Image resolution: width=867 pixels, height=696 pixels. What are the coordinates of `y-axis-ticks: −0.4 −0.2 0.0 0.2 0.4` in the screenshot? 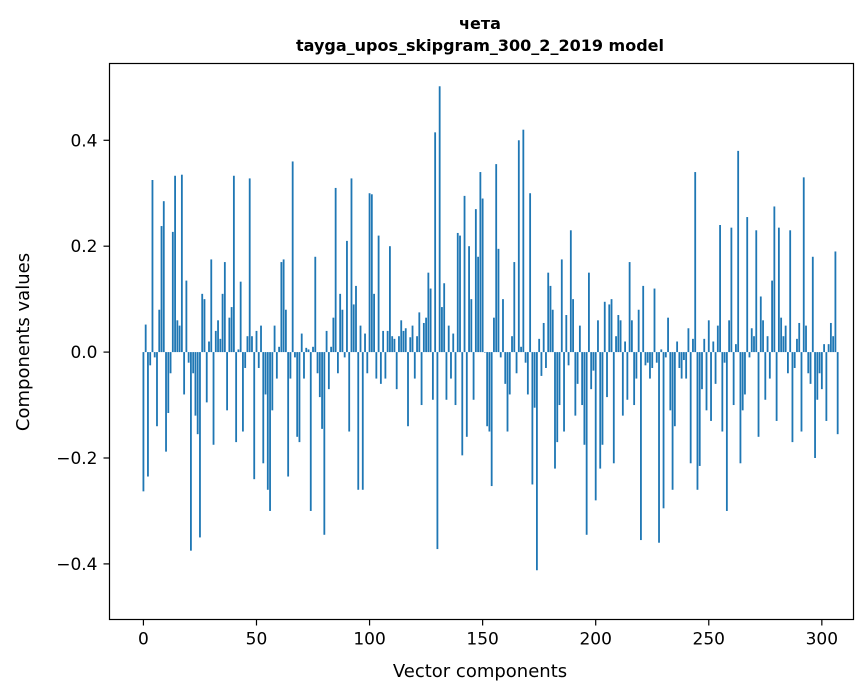 It's located at (83, 353).